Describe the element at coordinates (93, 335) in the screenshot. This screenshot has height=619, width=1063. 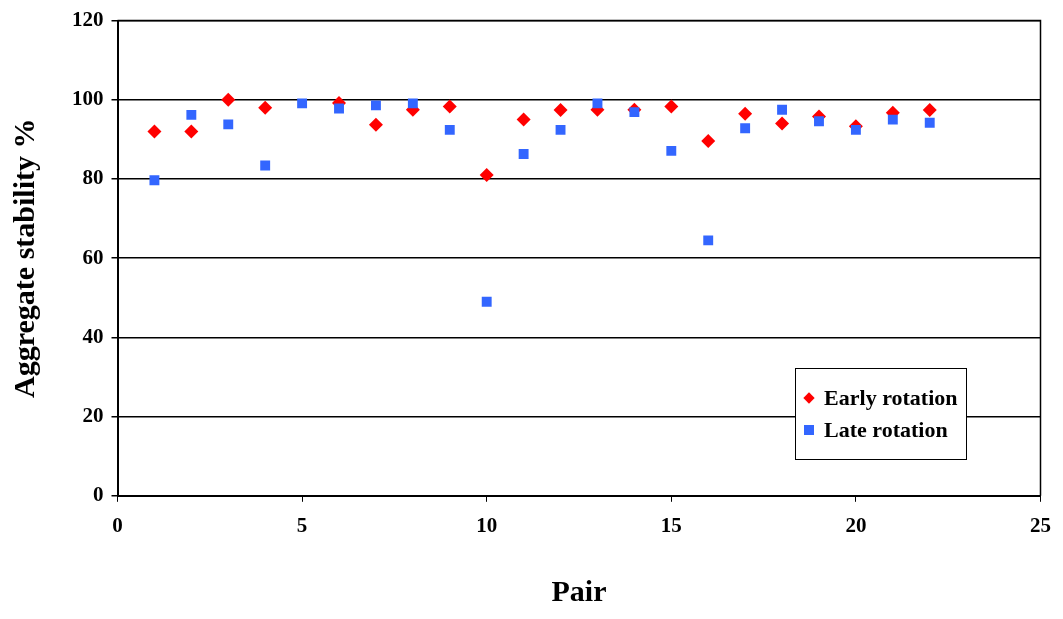
I see `y-tick-label: 40` at that location.